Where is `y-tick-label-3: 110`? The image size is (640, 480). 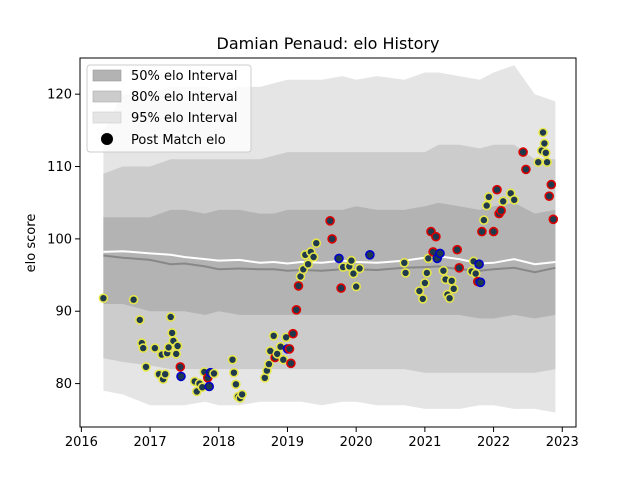 y-tick-label-3: 110 is located at coordinates (59, 167).